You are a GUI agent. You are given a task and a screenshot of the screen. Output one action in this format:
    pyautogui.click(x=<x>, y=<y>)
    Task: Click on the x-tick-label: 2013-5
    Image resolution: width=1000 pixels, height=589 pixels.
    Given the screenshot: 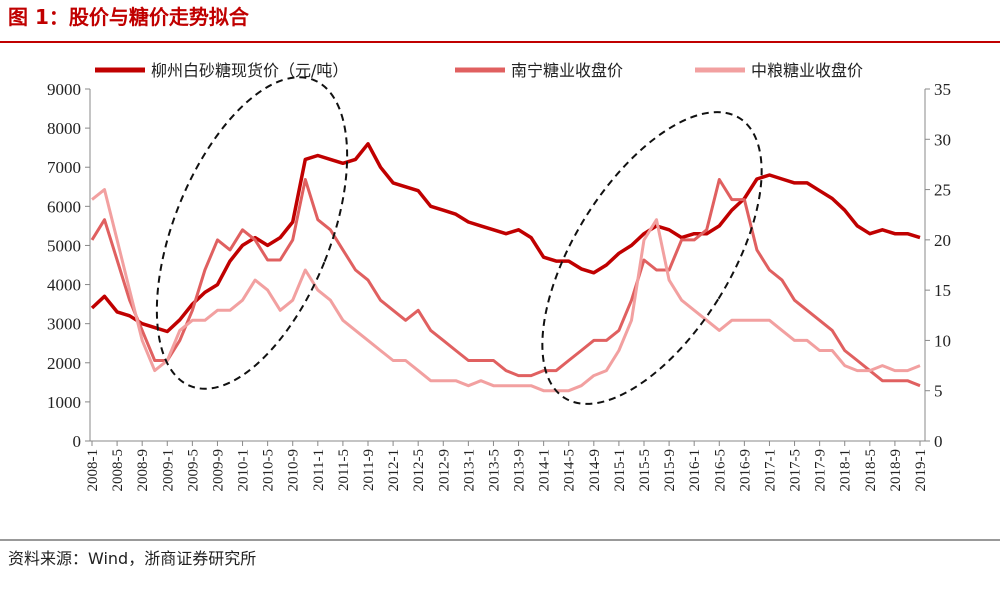 What is the action you would take?
    pyautogui.click(x=494, y=470)
    